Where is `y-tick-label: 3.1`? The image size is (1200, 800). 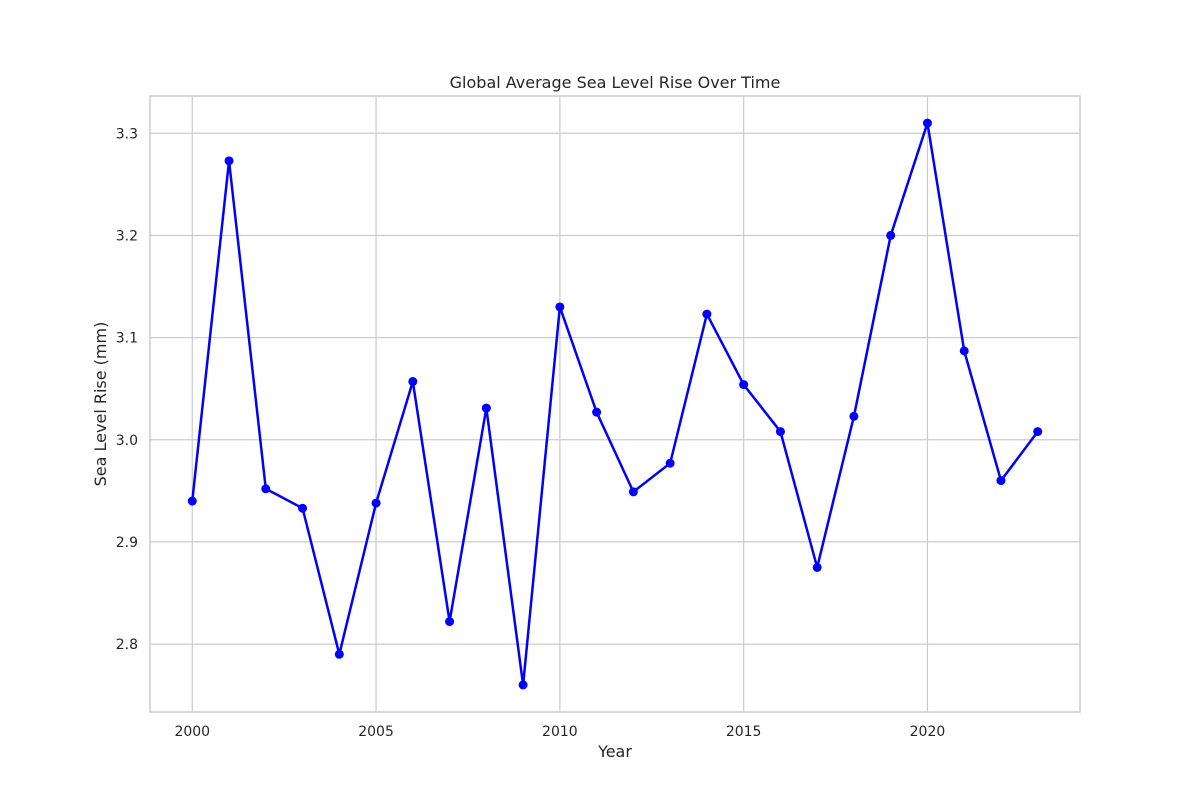
y-tick-label: 3.1 is located at coordinates (127, 339).